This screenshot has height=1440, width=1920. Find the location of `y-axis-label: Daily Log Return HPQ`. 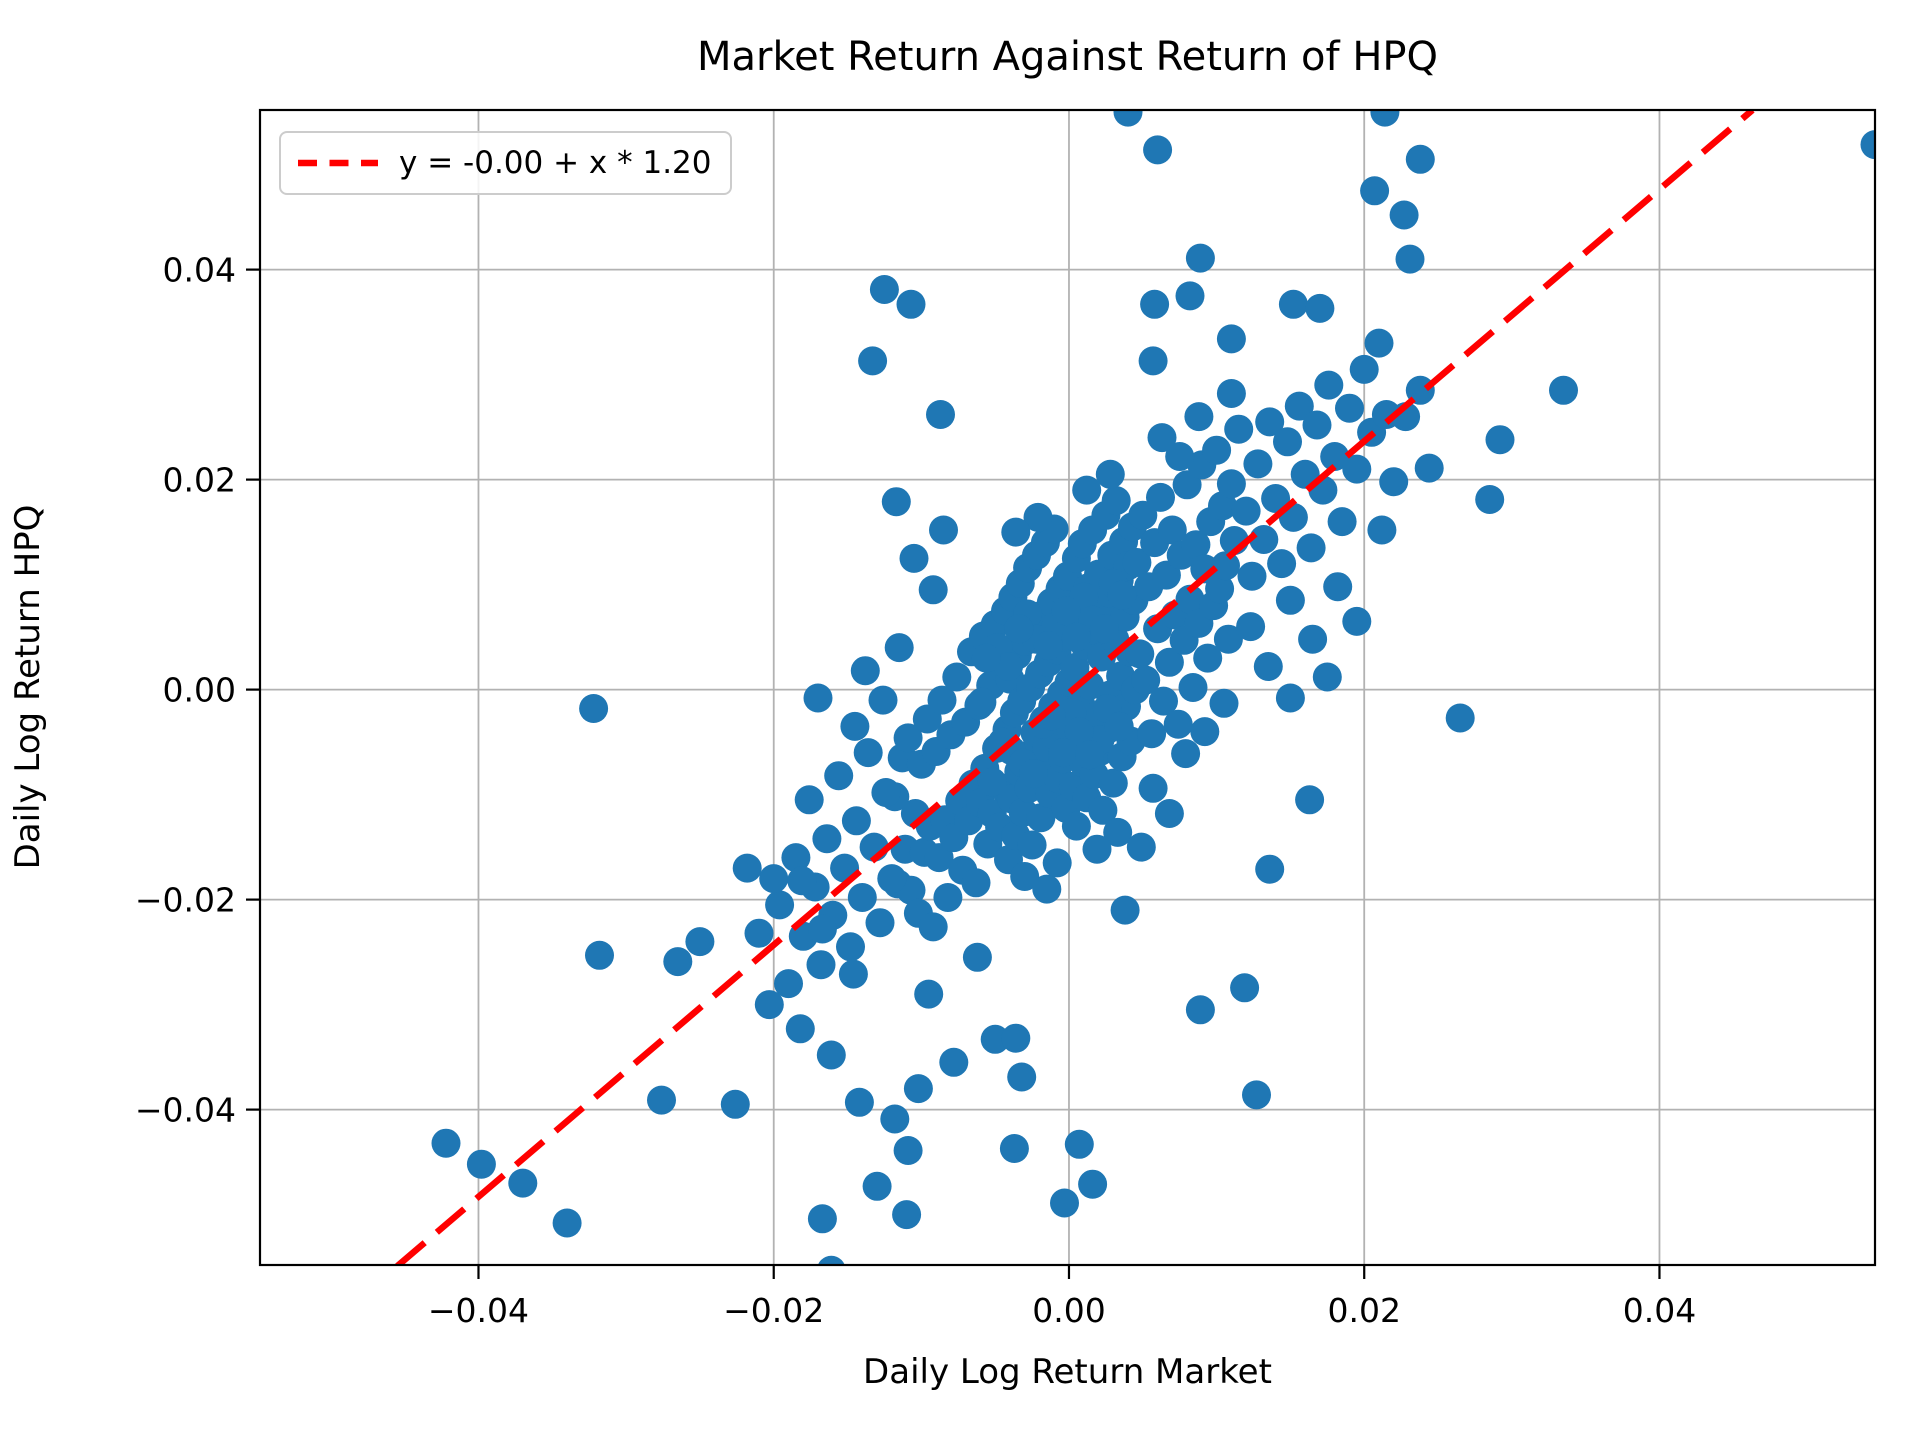

y-axis-label: Daily Log Return HPQ is located at coordinates (28, 687).